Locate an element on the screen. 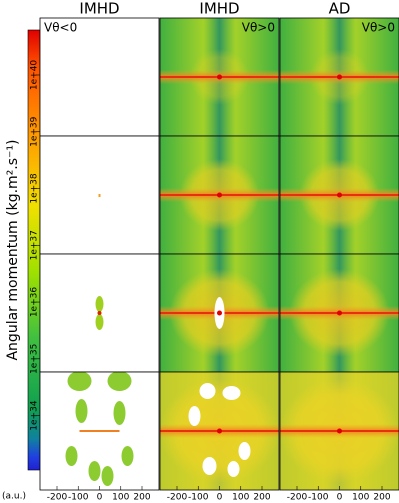  column-title: AD is located at coordinates (340, 9).